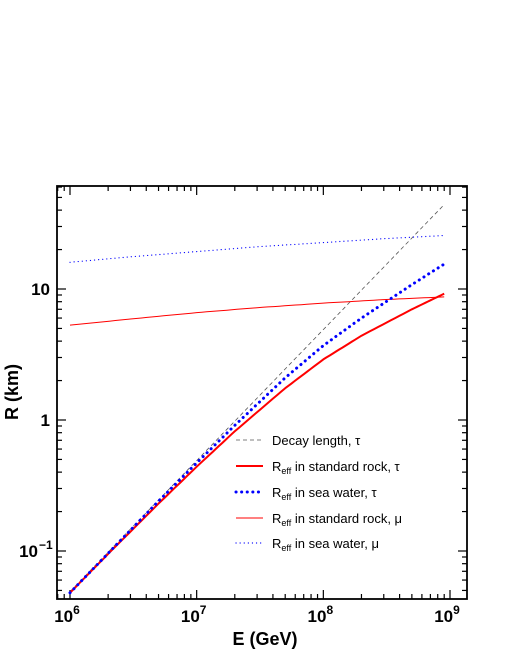 The image size is (505, 654). What do you see at coordinates (194, 614) in the screenshot?
I see `x-tick-label: 10⁷` at bounding box center [194, 614].